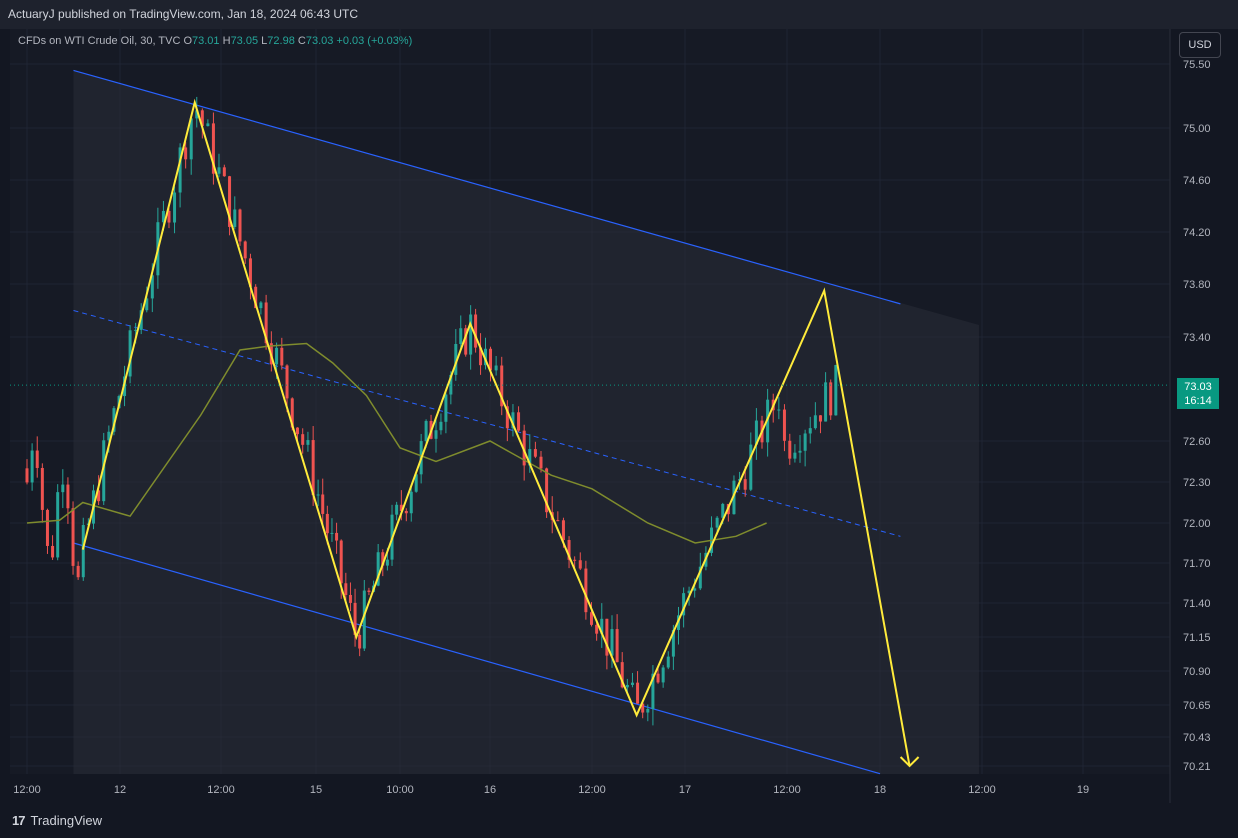 The height and width of the screenshot is (838, 1238). What do you see at coordinates (206, 41) in the screenshot?
I see `open-value: 73.01` at bounding box center [206, 41].